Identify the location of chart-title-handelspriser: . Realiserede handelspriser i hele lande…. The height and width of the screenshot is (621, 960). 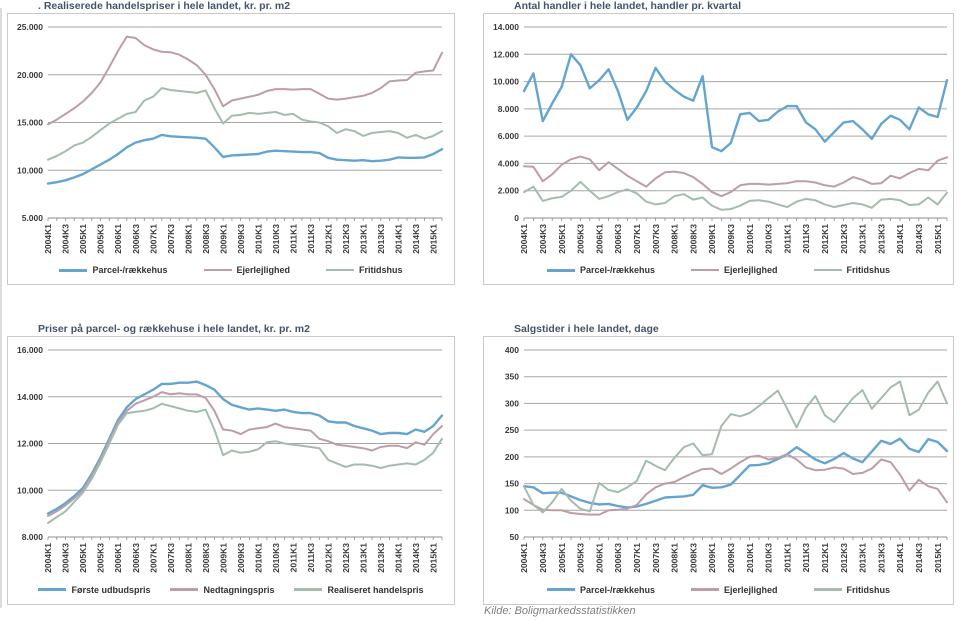
(164, 6).